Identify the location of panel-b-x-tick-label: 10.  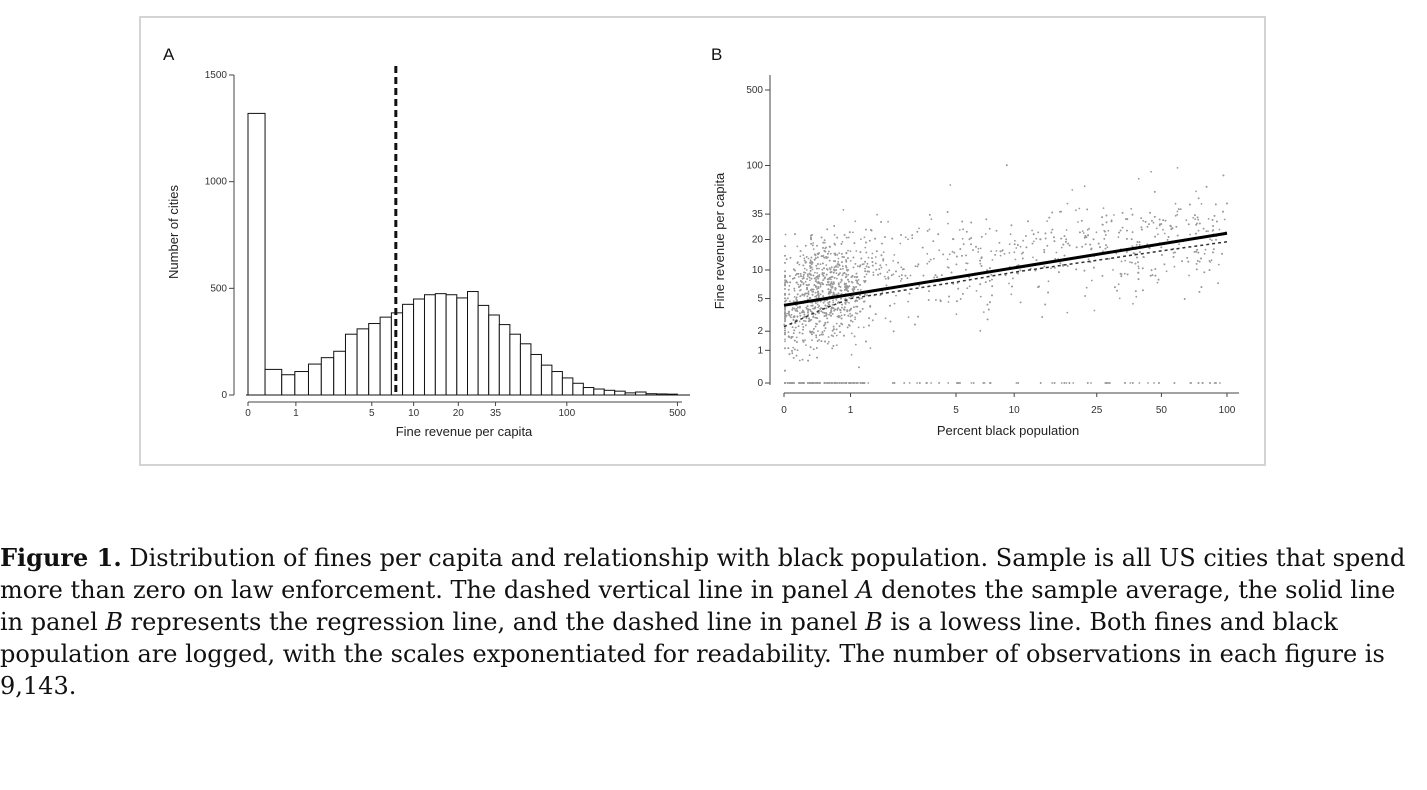
(1015, 410).